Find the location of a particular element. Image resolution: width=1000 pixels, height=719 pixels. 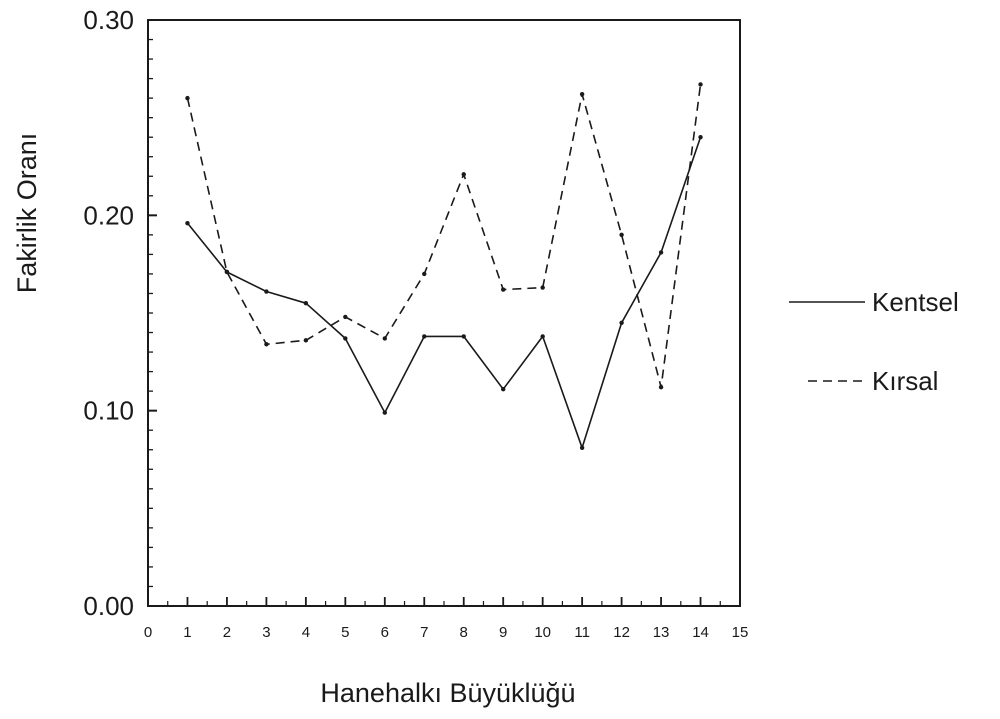

x-tick-label: 9 is located at coordinates (503, 632).